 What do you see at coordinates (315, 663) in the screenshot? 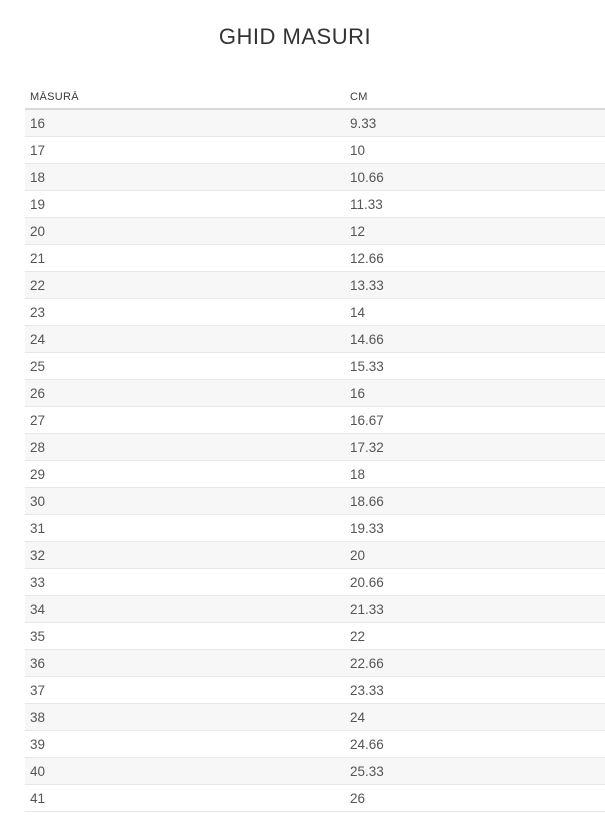
I see `table-row: 36 22.66` at bounding box center [315, 663].